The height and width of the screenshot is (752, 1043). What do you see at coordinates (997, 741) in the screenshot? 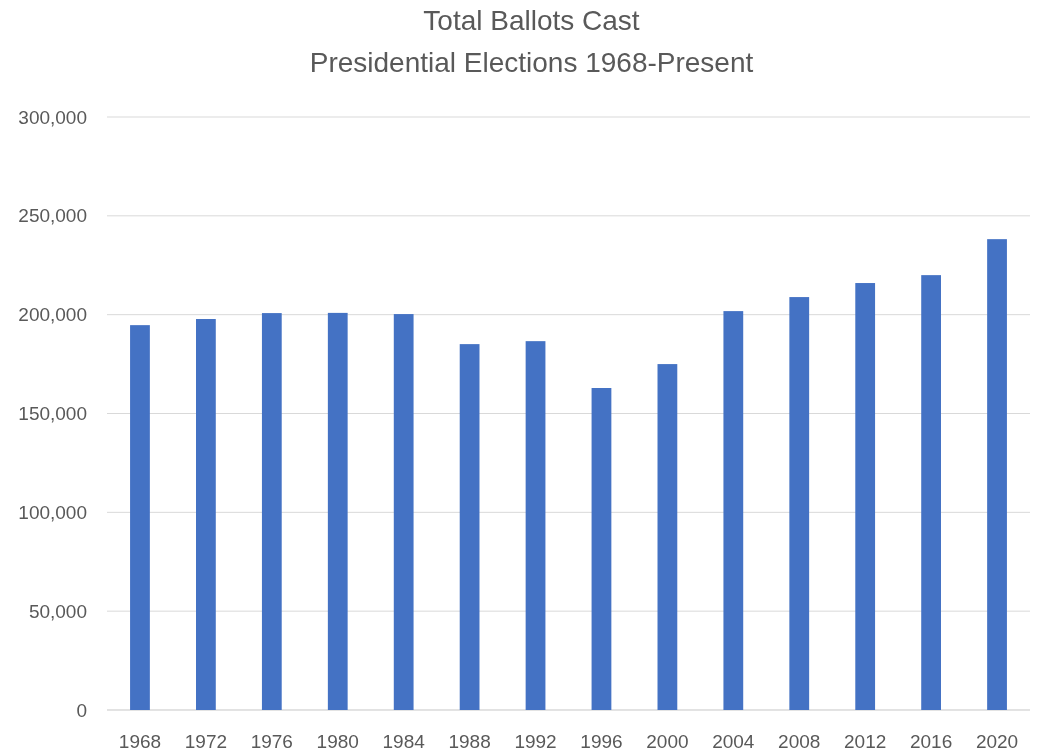
I see `x-tick-label: 2020` at bounding box center [997, 741].